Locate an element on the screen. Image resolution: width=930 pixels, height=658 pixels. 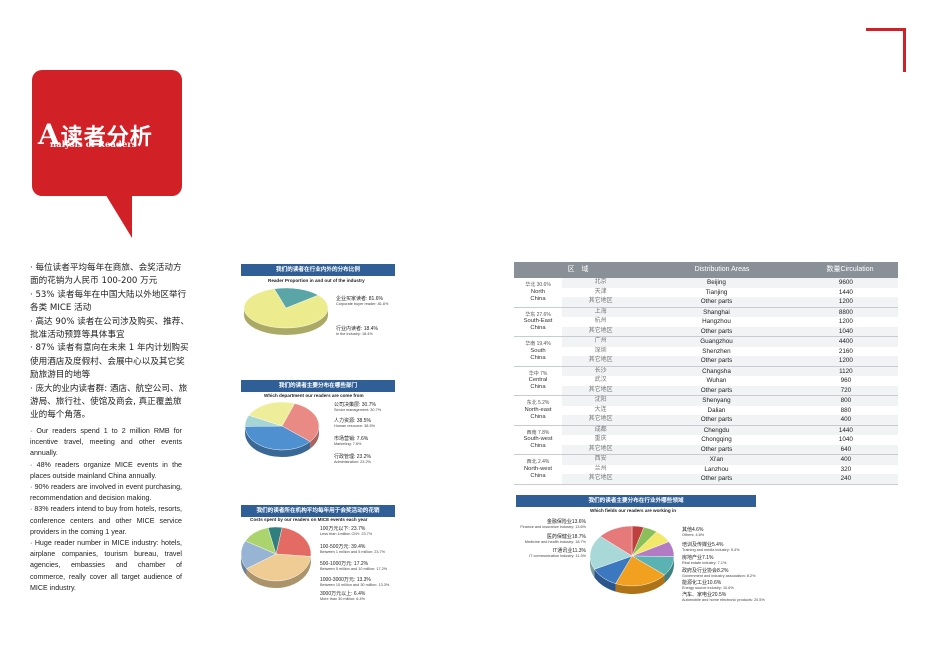
table-cell: Chengdu is located at coordinates (716, 430).